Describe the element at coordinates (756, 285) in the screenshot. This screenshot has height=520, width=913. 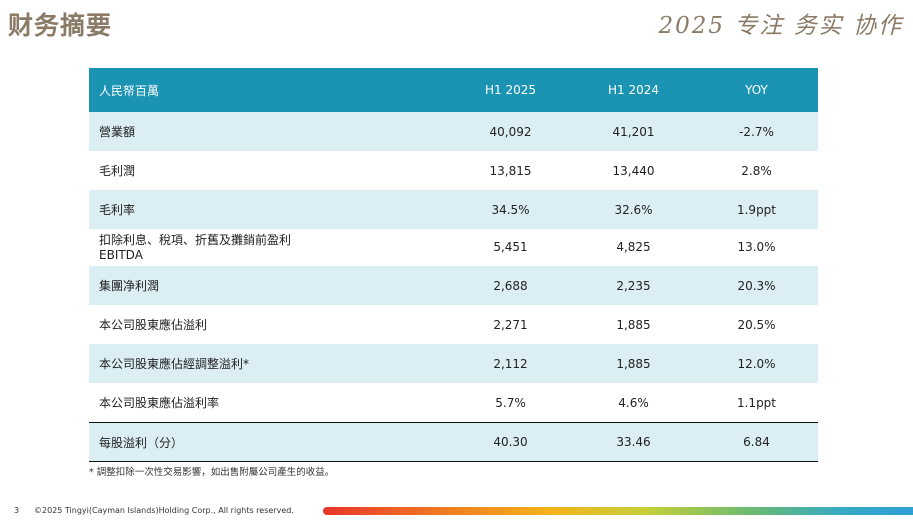
I see `cell-yoy: 20.3%` at that location.